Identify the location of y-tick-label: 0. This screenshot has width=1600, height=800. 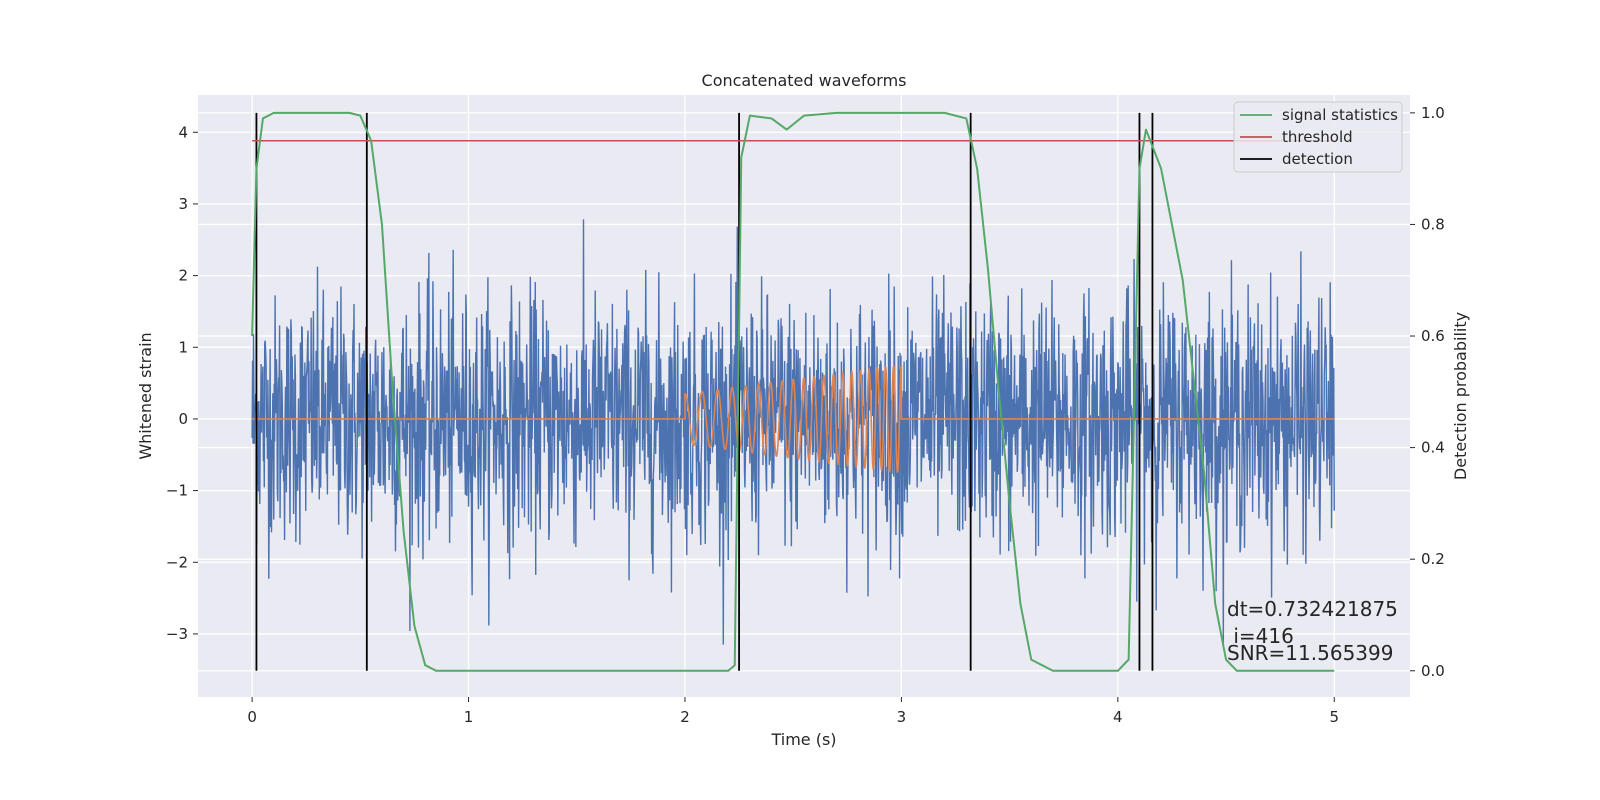
(183, 419).